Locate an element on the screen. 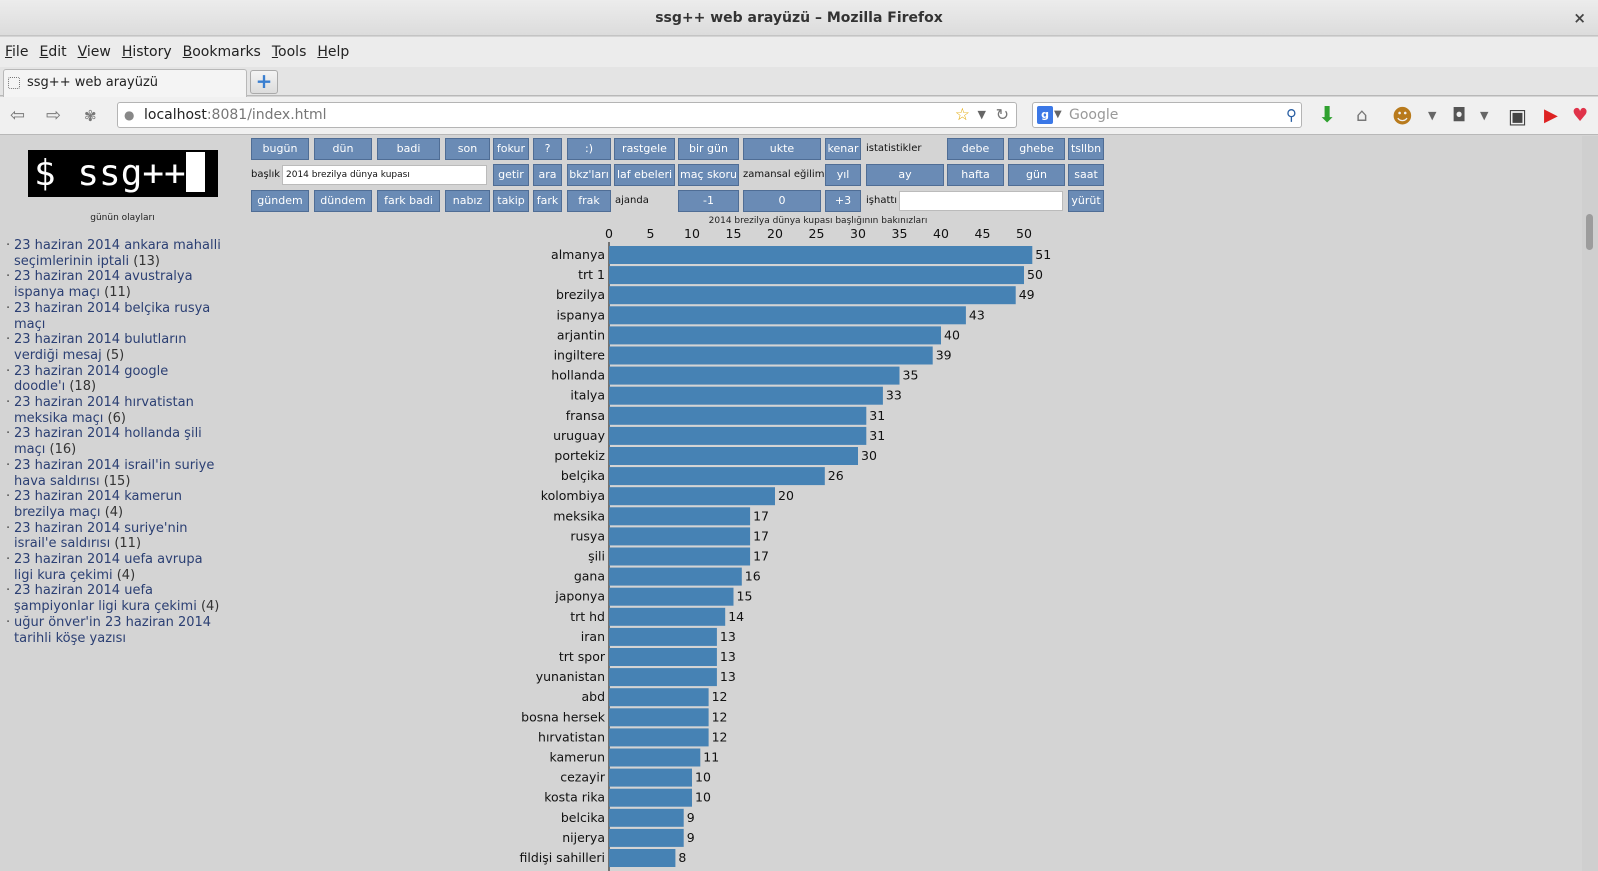 This screenshot has width=1598, height=871. takip-button: takip is located at coordinates (511, 201).